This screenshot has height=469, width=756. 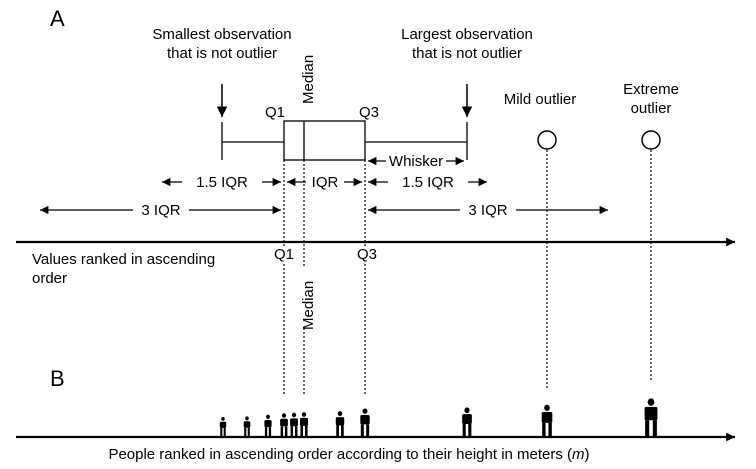 I want to click on q1-axis-label: Q1, so click(x=284, y=254).